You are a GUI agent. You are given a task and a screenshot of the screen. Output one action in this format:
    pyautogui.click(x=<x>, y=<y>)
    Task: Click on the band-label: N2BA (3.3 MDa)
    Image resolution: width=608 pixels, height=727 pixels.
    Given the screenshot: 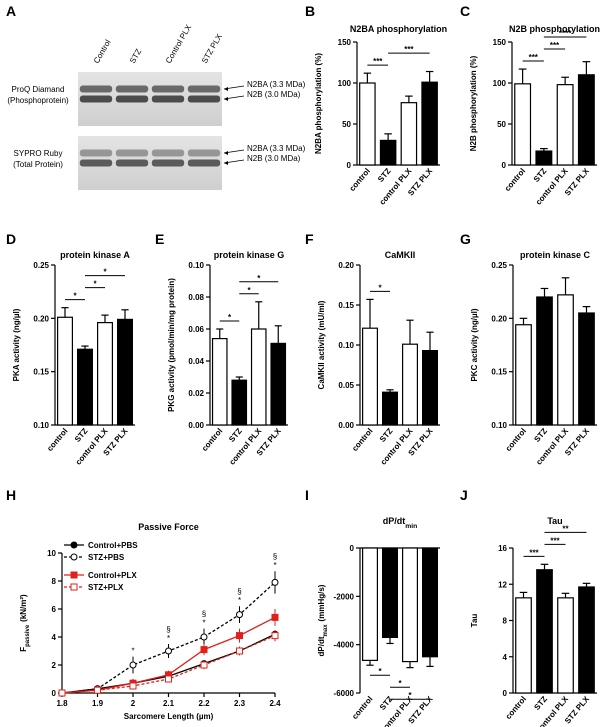 What is the action you would take?
    pyautogui.click(x=276, y=148)
    